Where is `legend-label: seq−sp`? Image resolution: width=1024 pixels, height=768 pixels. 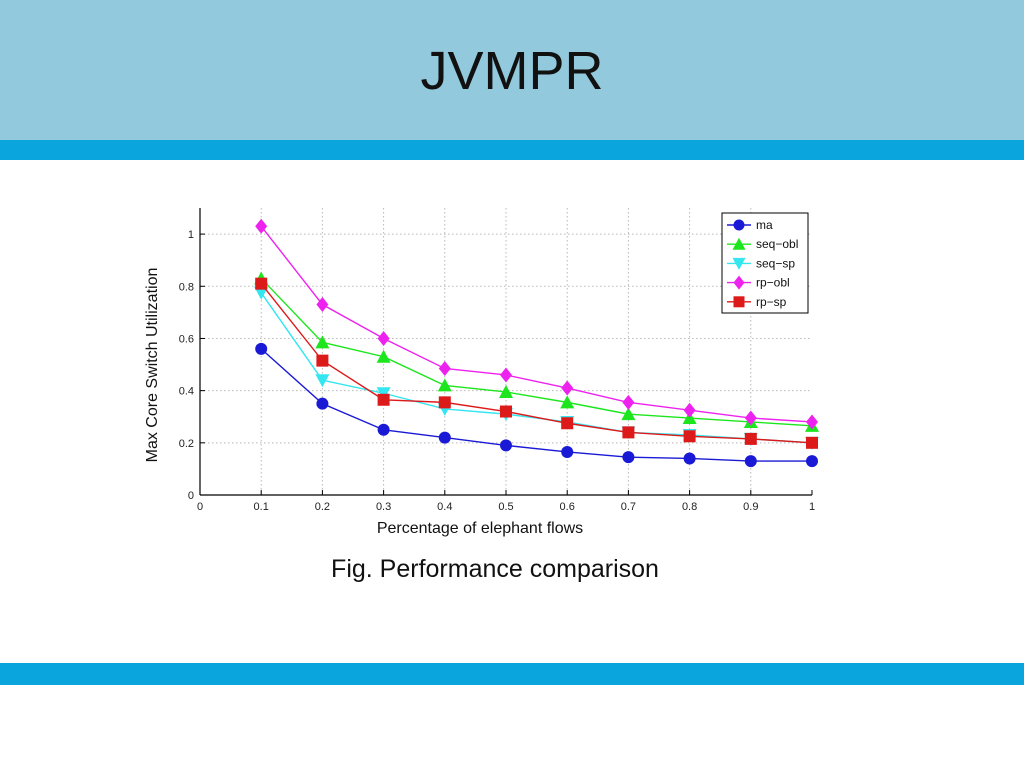
legend-label: seq−sp is located at coordinates (775, 263).